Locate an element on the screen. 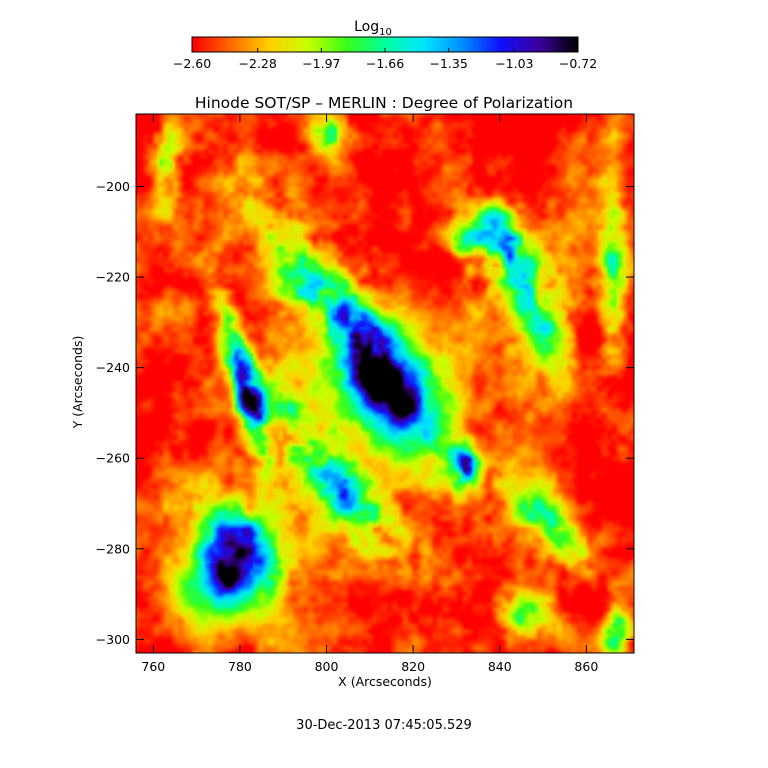 The height and width of the screenshot is (768, 768). x-tick-label: 760 is located at coordinates (153, 666).